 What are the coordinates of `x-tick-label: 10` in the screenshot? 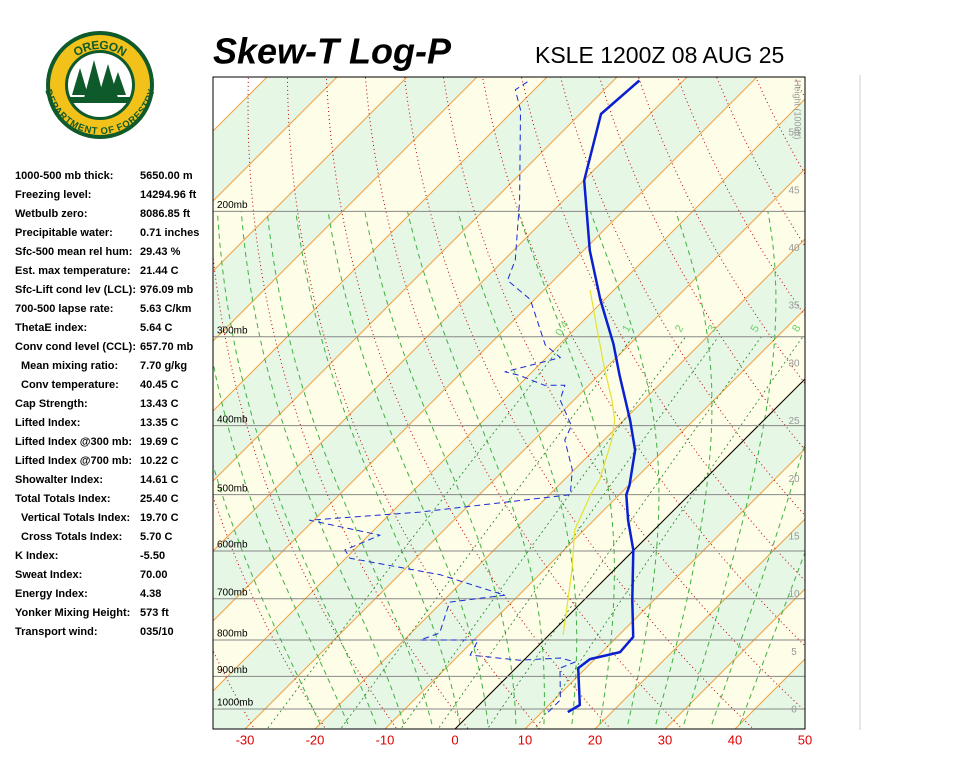 It's located at (525, 739).